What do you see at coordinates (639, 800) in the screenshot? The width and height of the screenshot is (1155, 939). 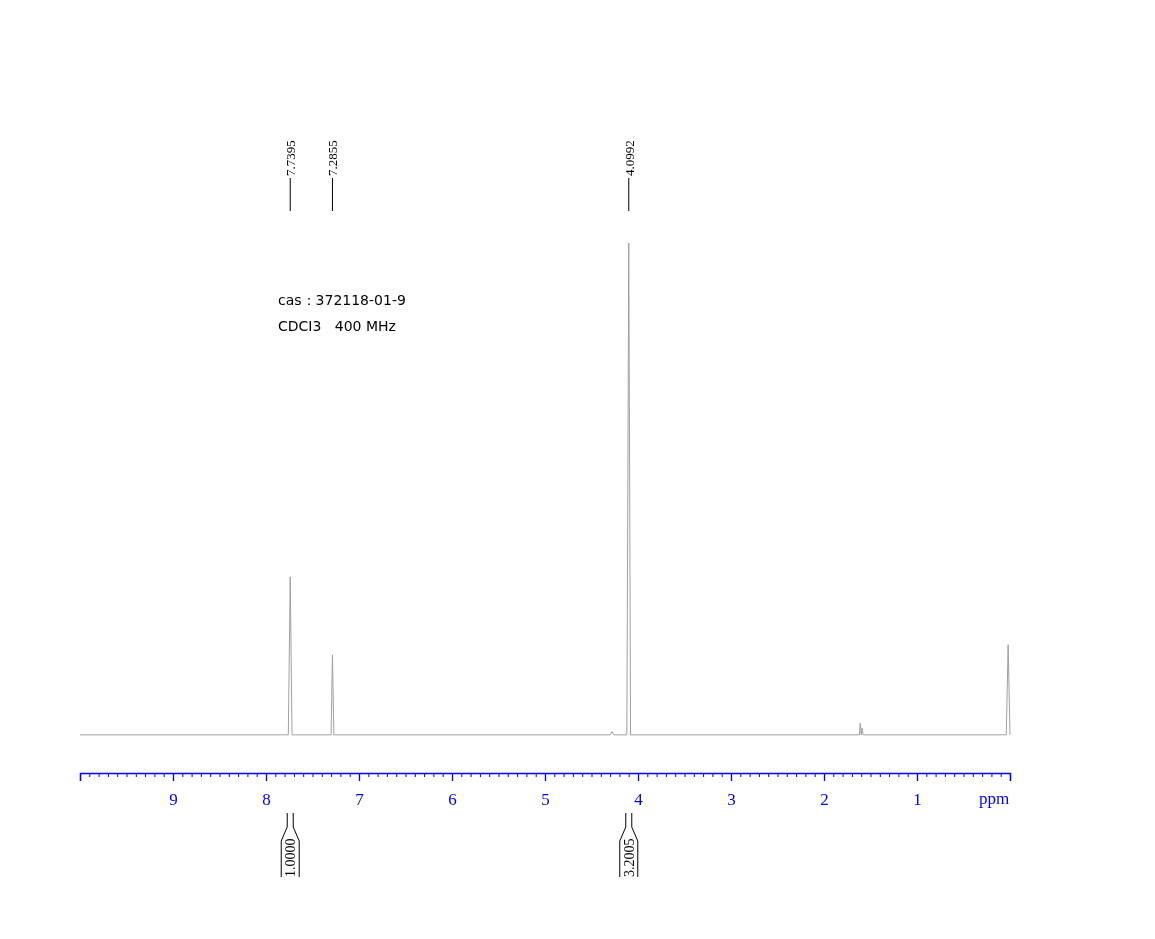 I see `x-tick-label: 4` at bounding box center [639, 800].